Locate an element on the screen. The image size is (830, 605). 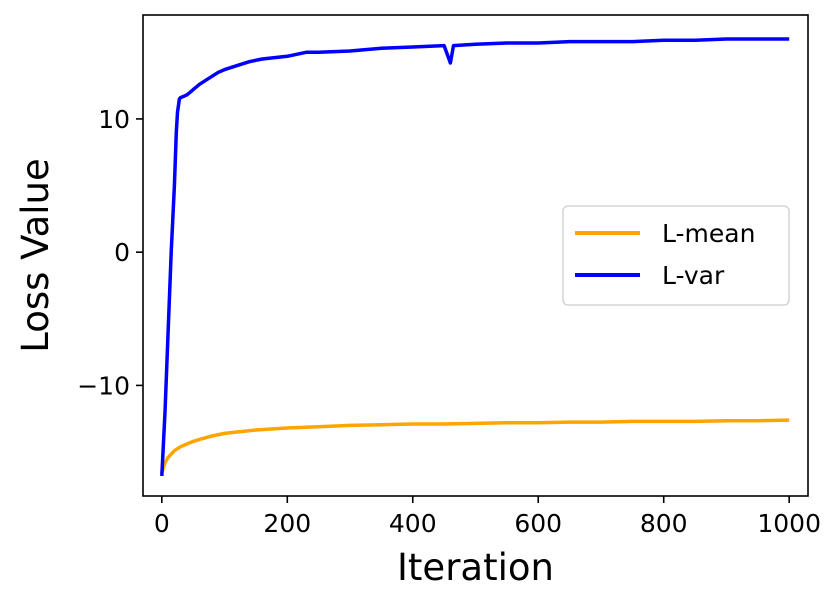
x-tick-label: 800 is located at coordinates (664, 523).